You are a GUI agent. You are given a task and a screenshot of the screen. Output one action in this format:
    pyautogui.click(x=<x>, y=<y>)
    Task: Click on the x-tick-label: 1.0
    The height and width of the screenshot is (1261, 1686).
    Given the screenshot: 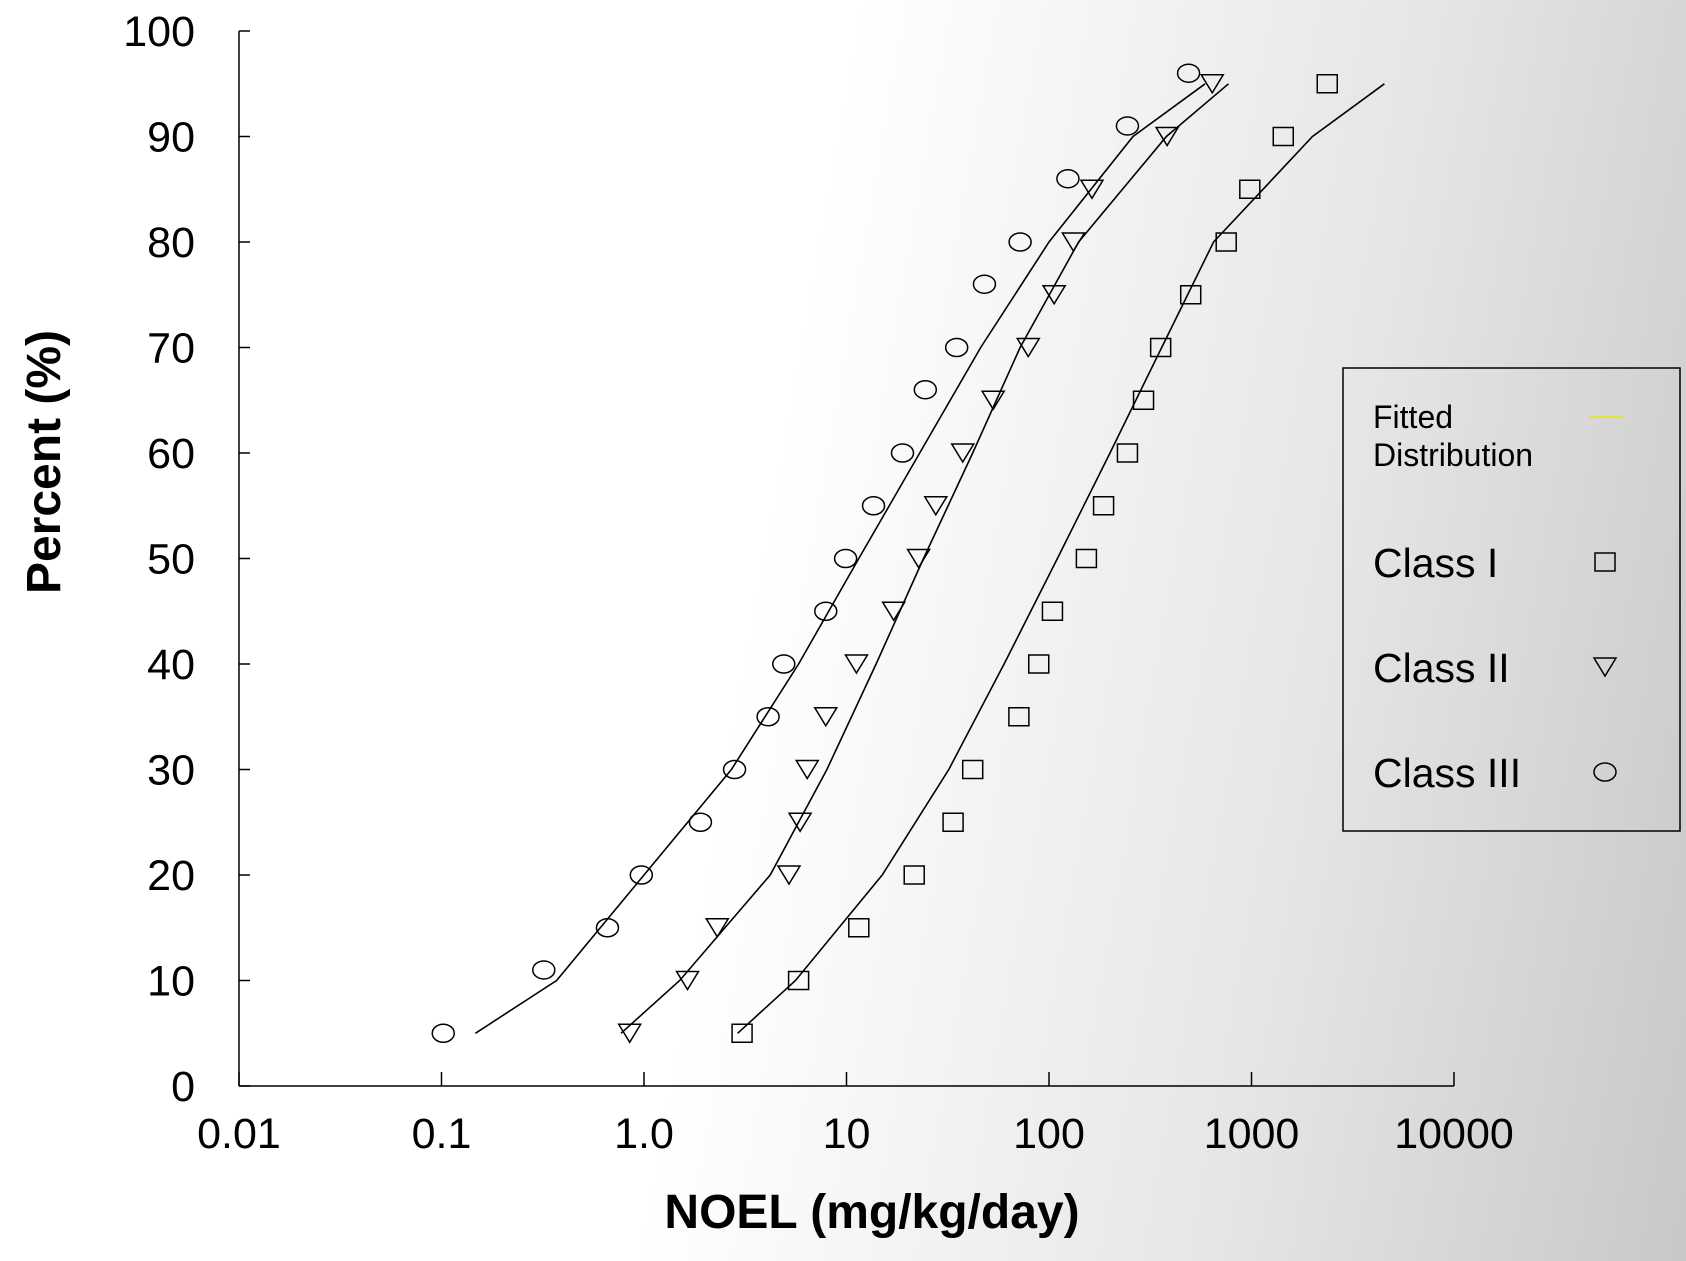 What is the action you would take?
    pyautogui.click(x=644, y=1134)
    